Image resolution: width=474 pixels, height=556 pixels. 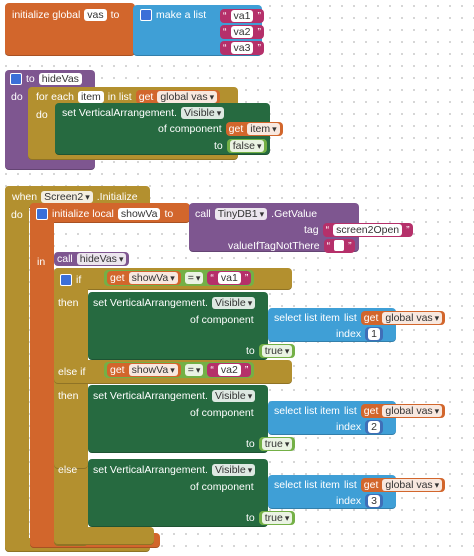 I want to click on text-block: “va1”, so click(x=229, y=277).